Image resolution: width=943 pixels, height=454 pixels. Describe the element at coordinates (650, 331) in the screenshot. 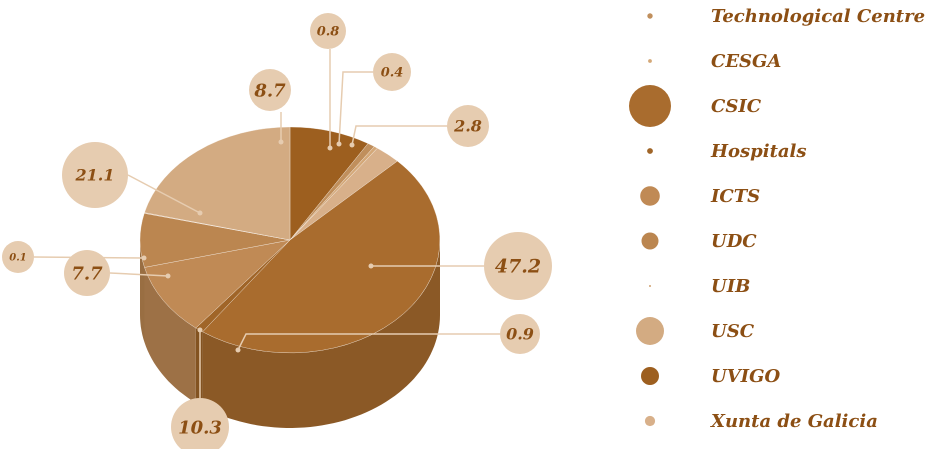

I see `legend-marker-usc` at that location.